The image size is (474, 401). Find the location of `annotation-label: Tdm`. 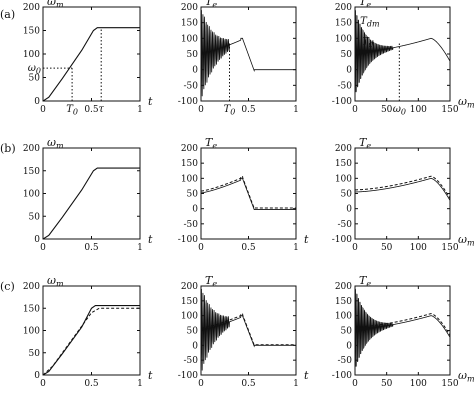

annotation-label: Tdm is located at coordinates (370, 22).